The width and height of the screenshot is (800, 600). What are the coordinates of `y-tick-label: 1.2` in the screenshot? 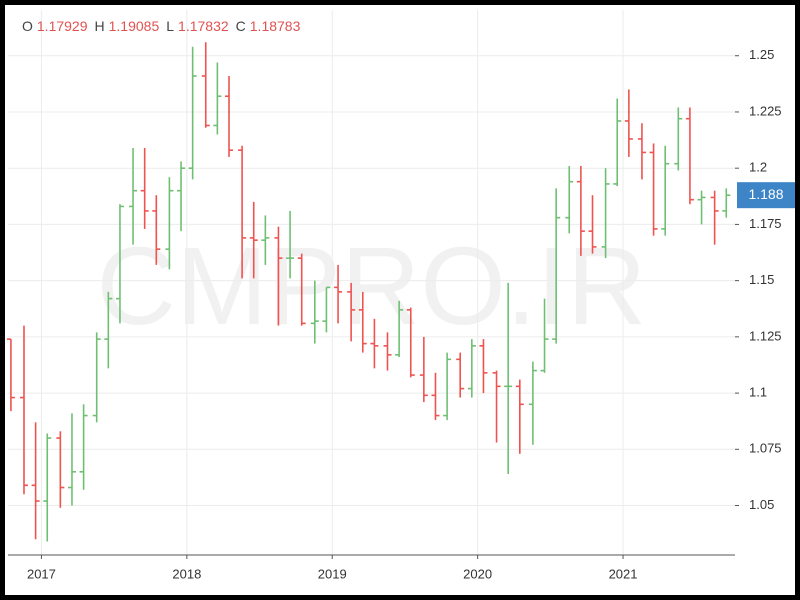 It's located at (758, 167).